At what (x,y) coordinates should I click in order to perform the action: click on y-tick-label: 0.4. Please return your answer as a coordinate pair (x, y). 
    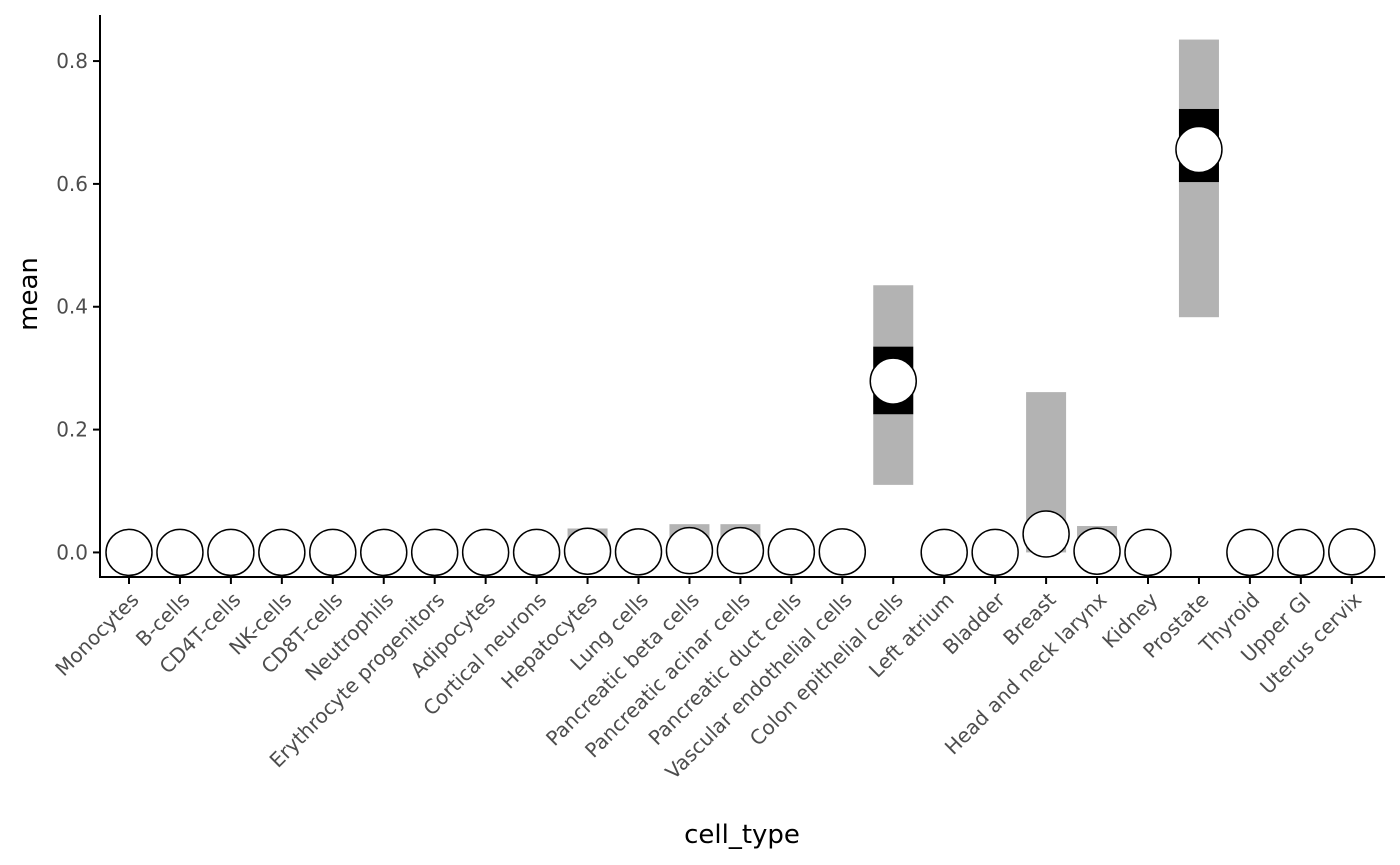
    Looking at the image, I should click on (72, 307).